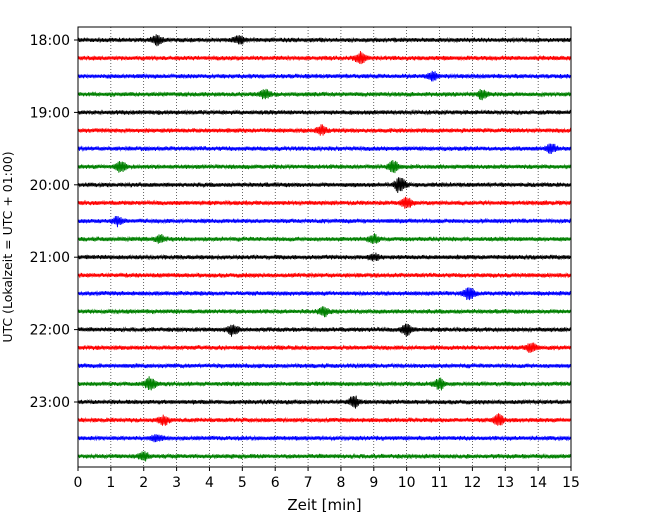  Describe the element at coordinates (143, 483) in the screenshot. I see `x-tick-label: 2` at that location.